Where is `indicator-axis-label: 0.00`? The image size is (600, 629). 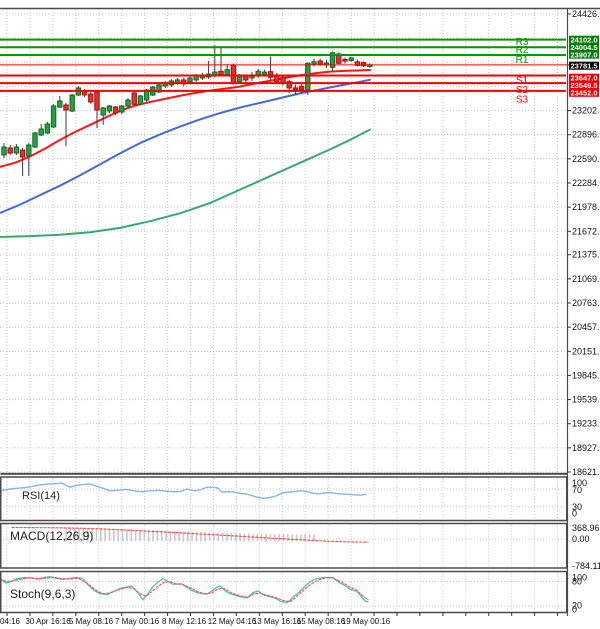 indicator-axis-label: 0.00 is located at coordinates (581, 539).